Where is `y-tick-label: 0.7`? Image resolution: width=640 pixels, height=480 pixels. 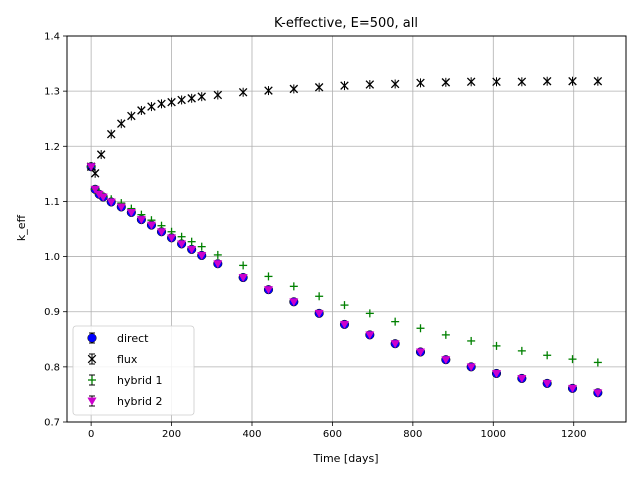
y-tick-label: 0.7 is located at coordinates (52, 423).